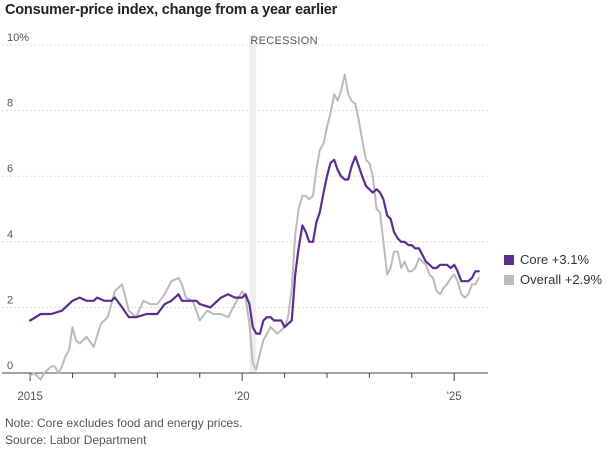 This screenshot has height=449, width=610. Describe the element at coordinates (454, 397) in the screenshot. I see `x-tick-label-2025: '25` at that location.